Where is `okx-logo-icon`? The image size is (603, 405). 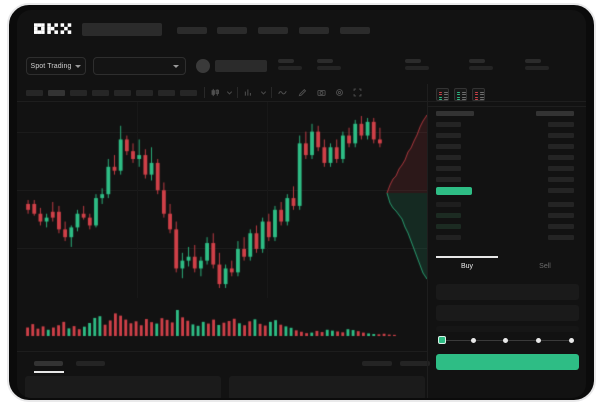
okx-logo-icon is located at coordinates (53, 29).